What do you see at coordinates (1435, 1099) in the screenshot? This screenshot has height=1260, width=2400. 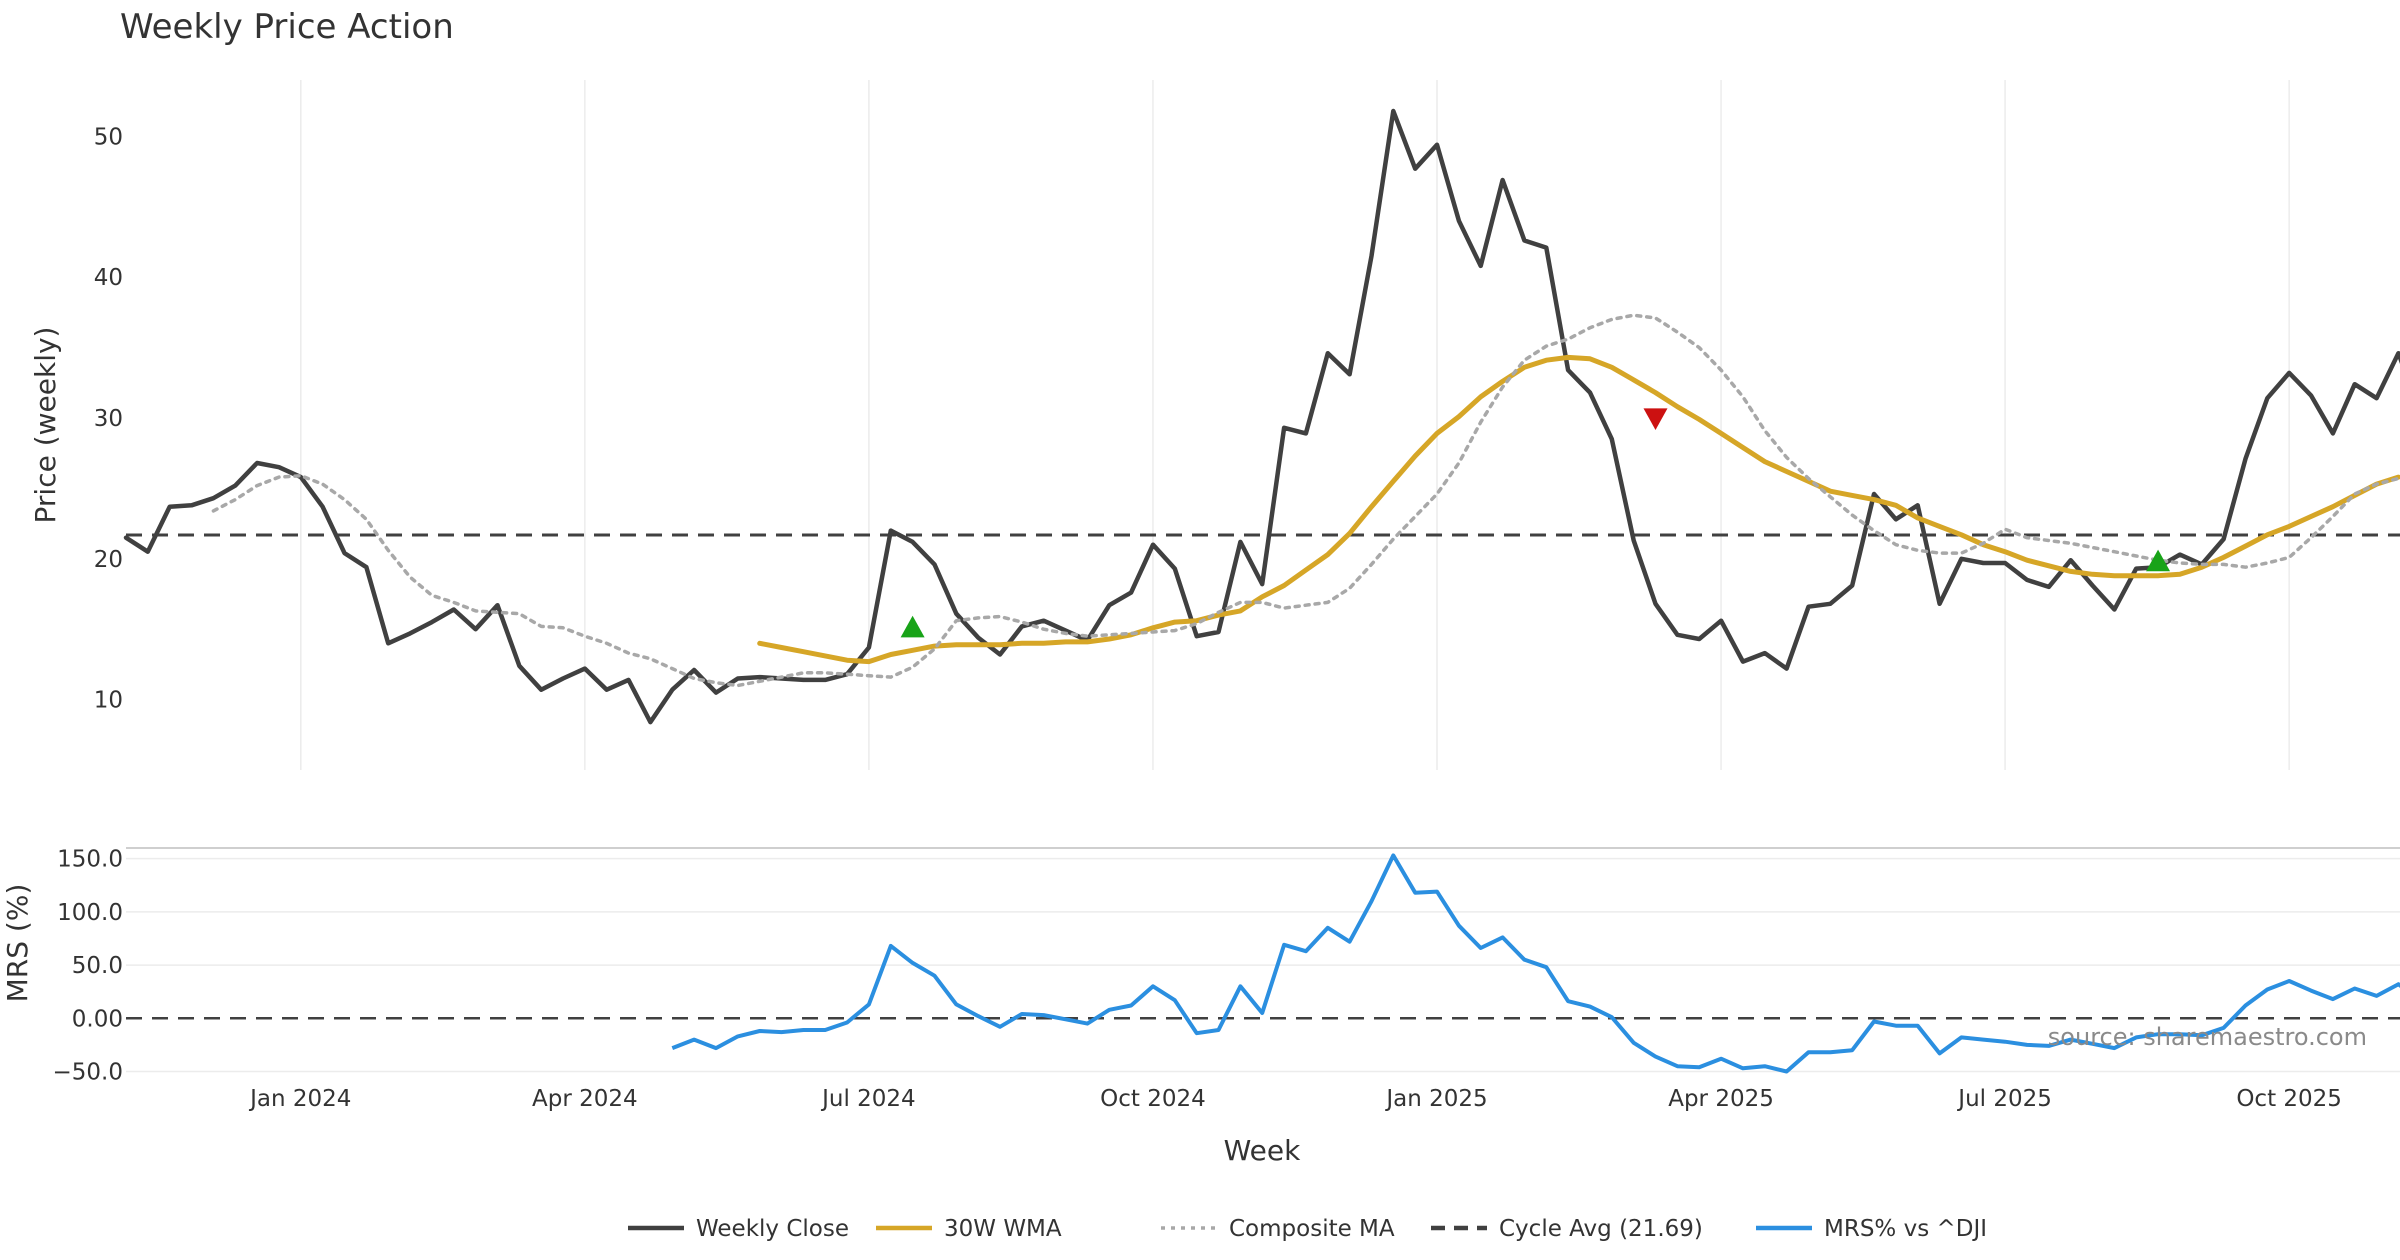 I see `x-tick-label: Jan 2025` at bounding box center [1435, 1099].